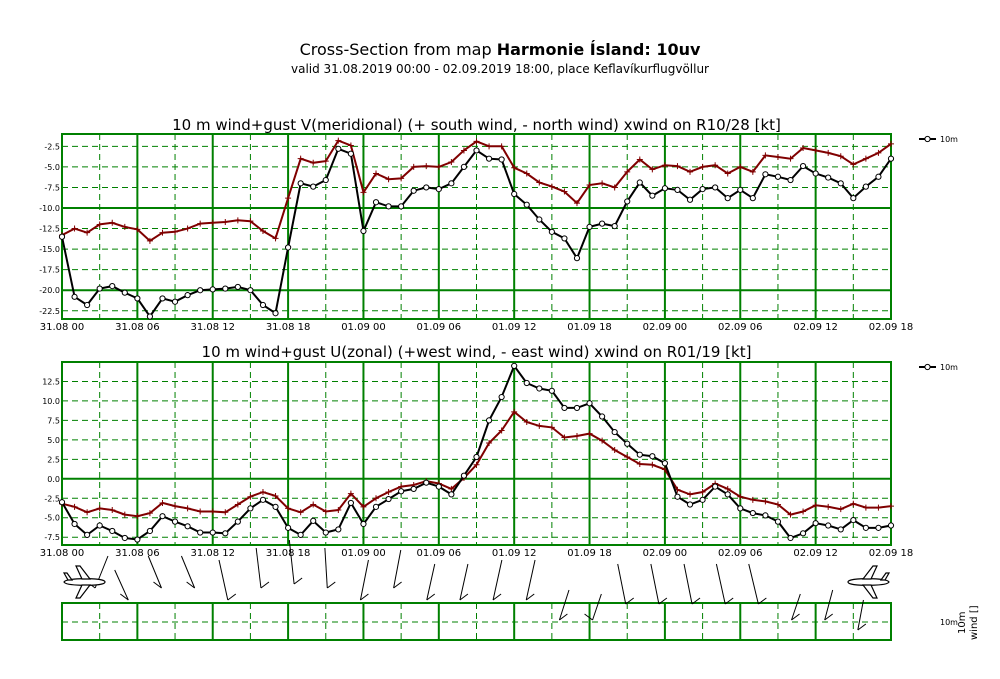  I want to click on airplane-wing-bottom, so click(869, 591).